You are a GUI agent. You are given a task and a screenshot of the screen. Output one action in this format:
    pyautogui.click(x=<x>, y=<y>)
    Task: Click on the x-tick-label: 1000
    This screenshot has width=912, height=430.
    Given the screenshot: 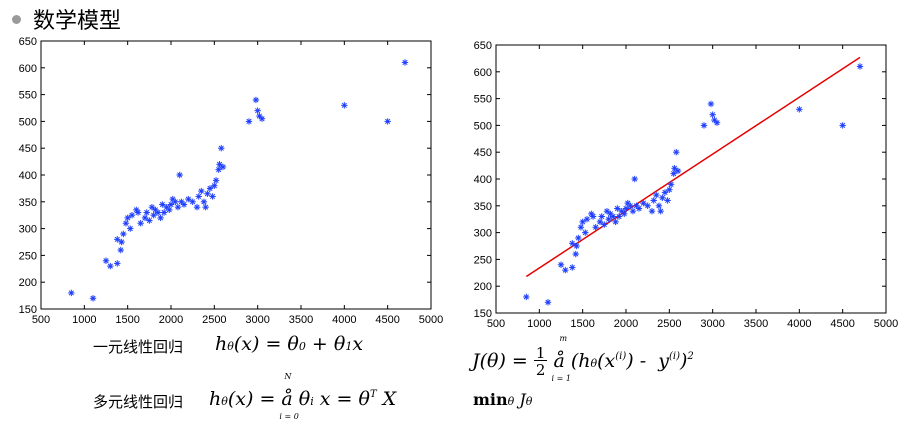 What is the action you would take?
    pyautogui.click(x=84, y=320)
    